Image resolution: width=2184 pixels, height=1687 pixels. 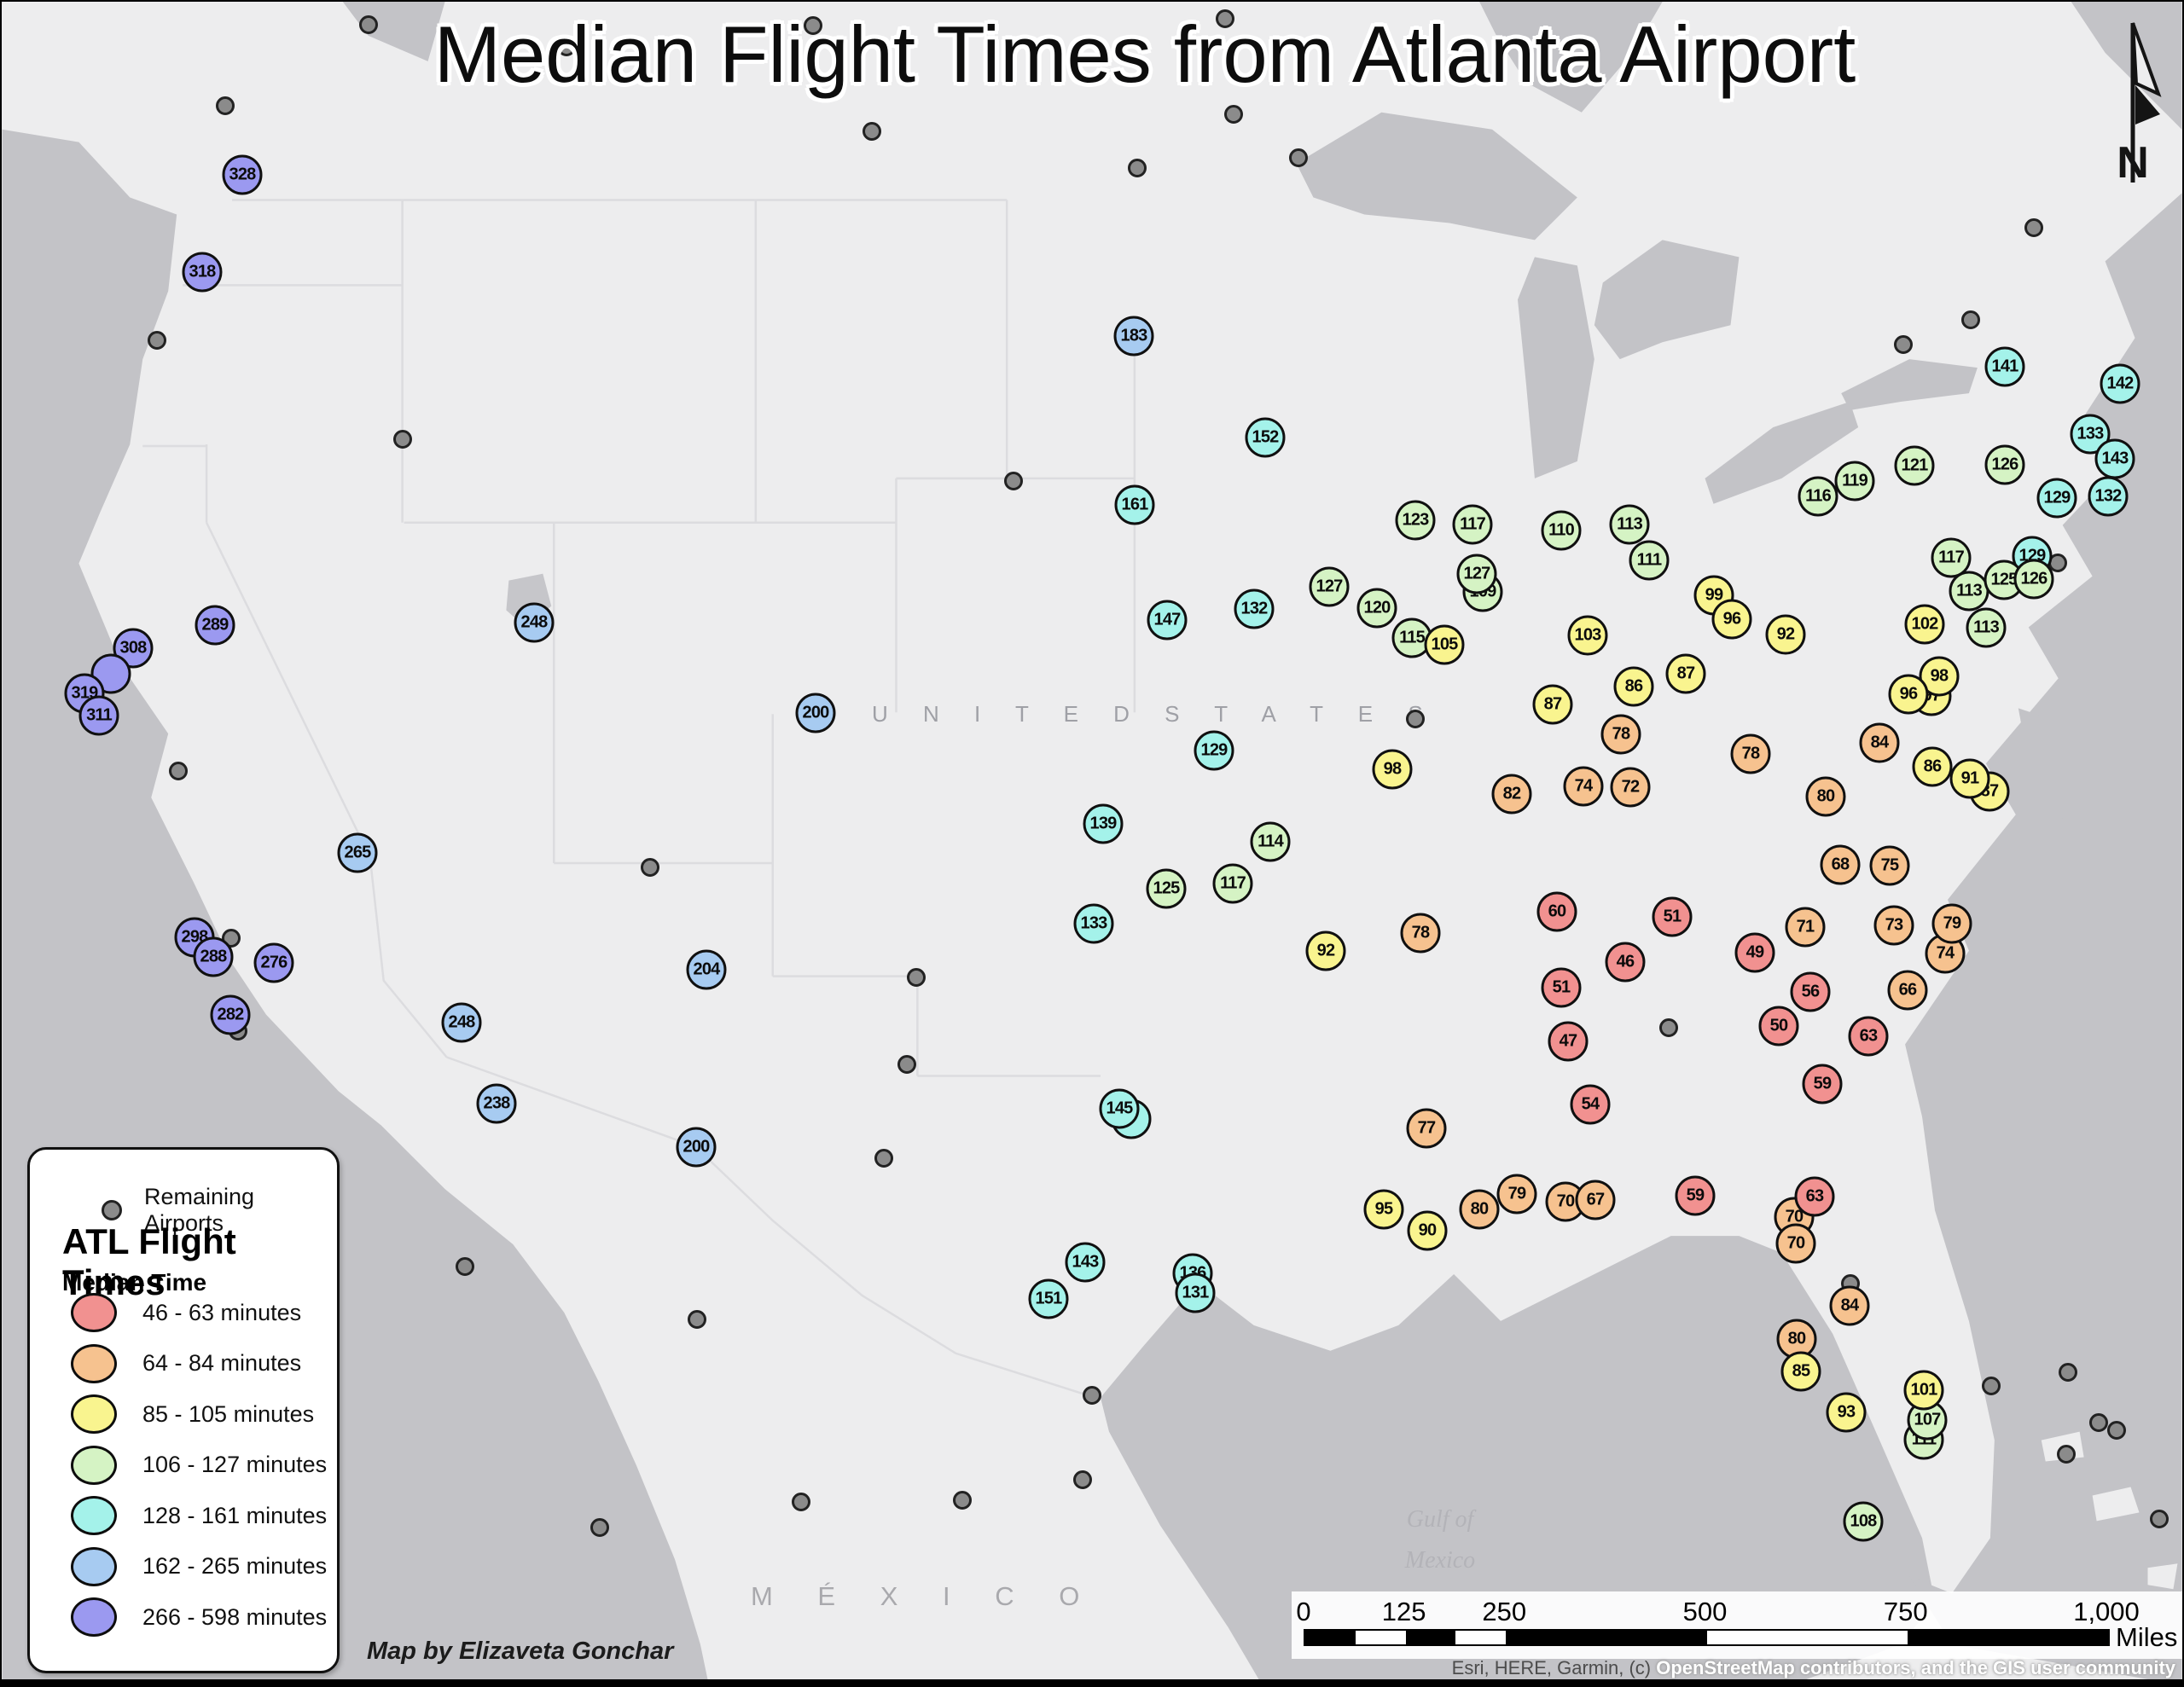 I want to click on airport-flight-time-marker: 131, so click(x=1196, y=1292).